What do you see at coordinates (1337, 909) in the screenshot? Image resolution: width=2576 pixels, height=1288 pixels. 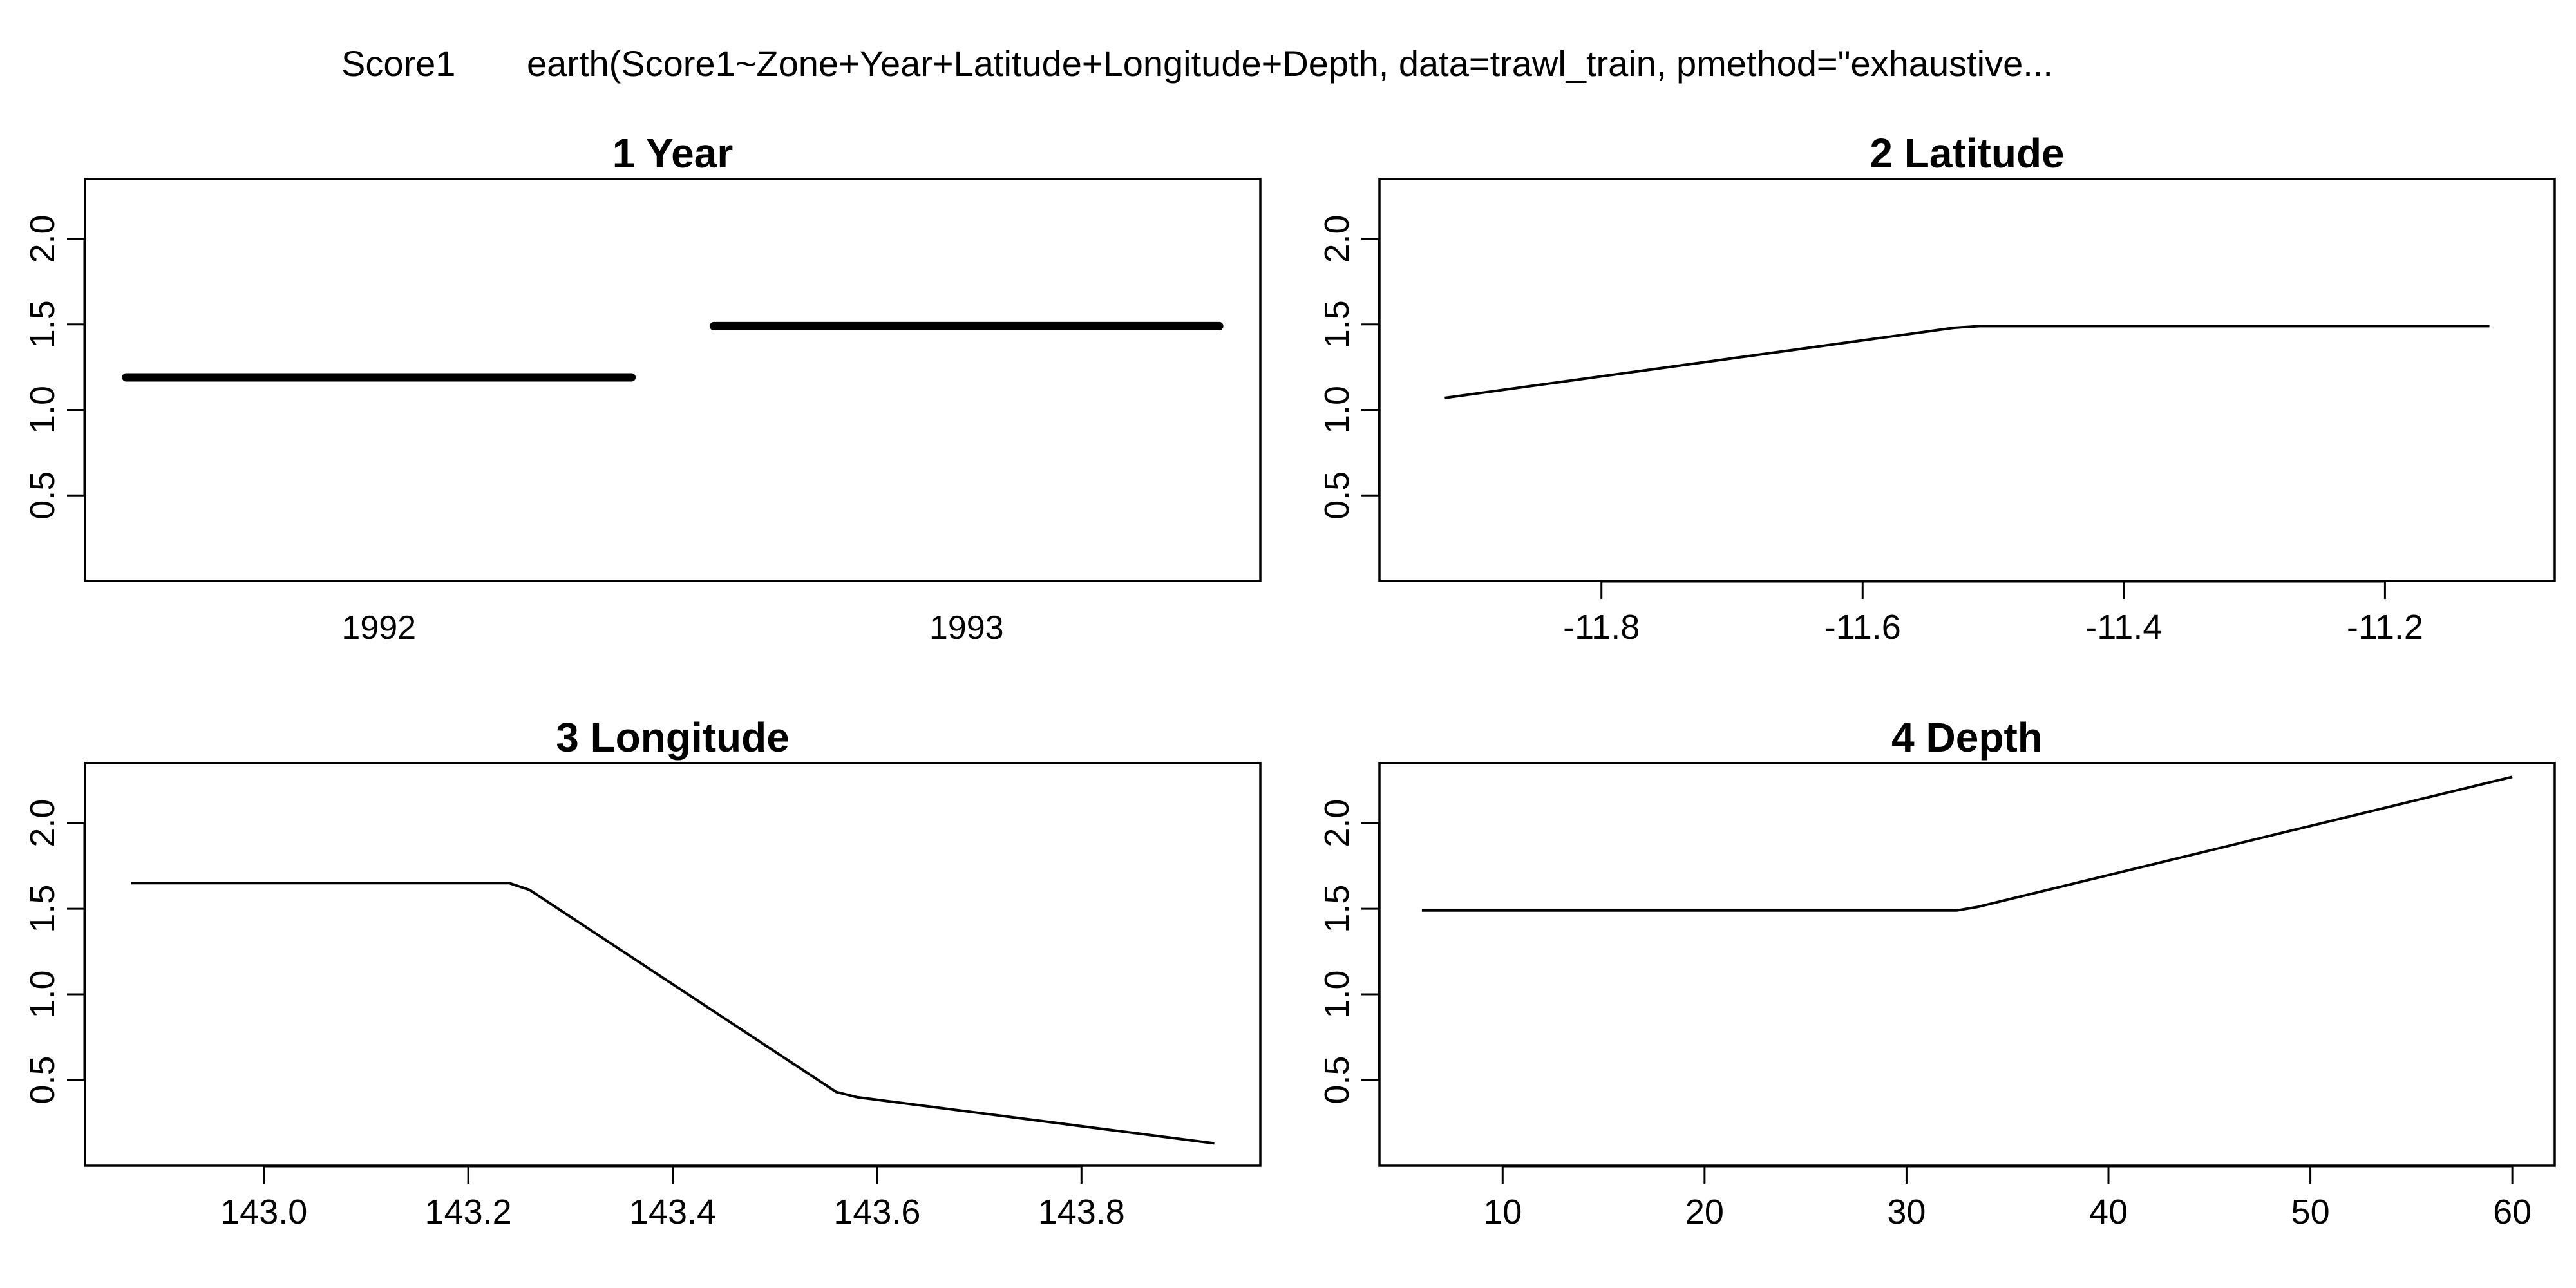 I see `depth-ytick-label: 1.5` at bounding box center [1337, 909].